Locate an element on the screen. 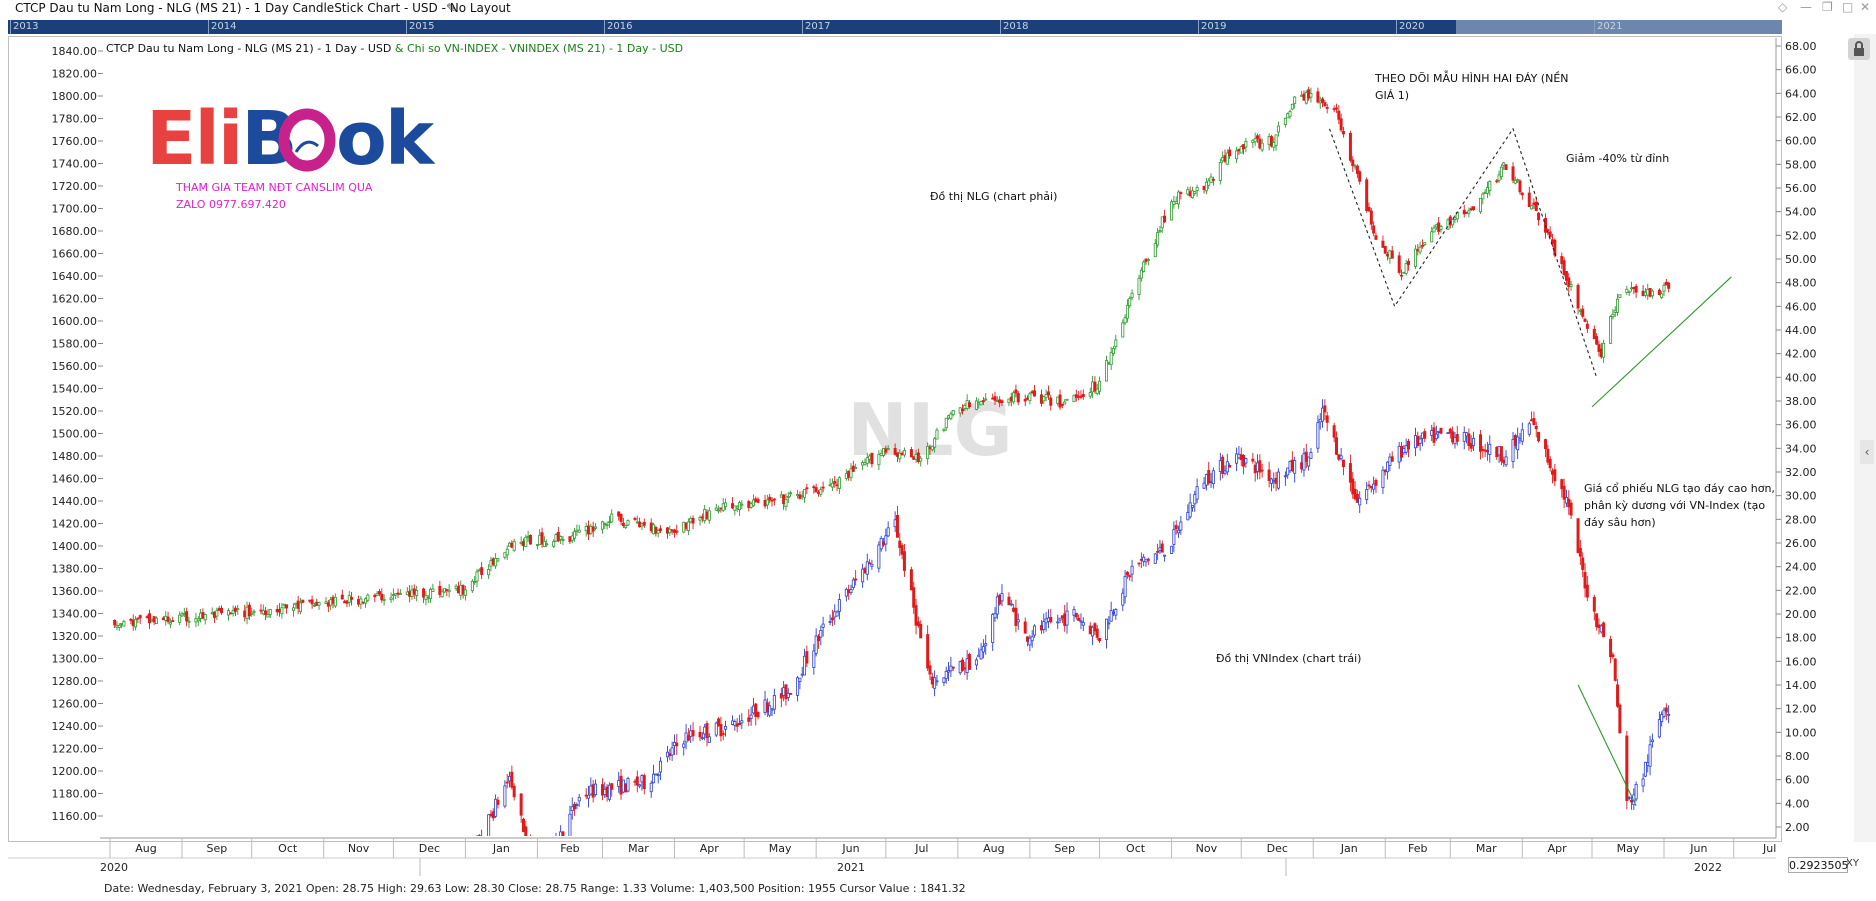 The height and width of the screenshot is (901, 1876). cursor-value-field: 0.2923505 is located at coordinates (1818, 865).